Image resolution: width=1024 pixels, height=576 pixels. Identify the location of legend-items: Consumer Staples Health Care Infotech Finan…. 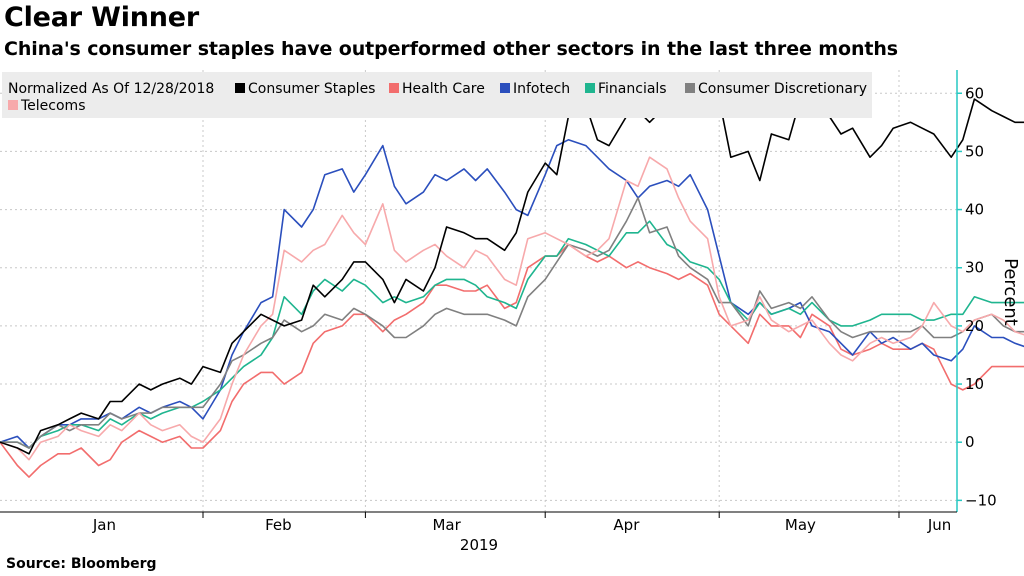
(437, 97).